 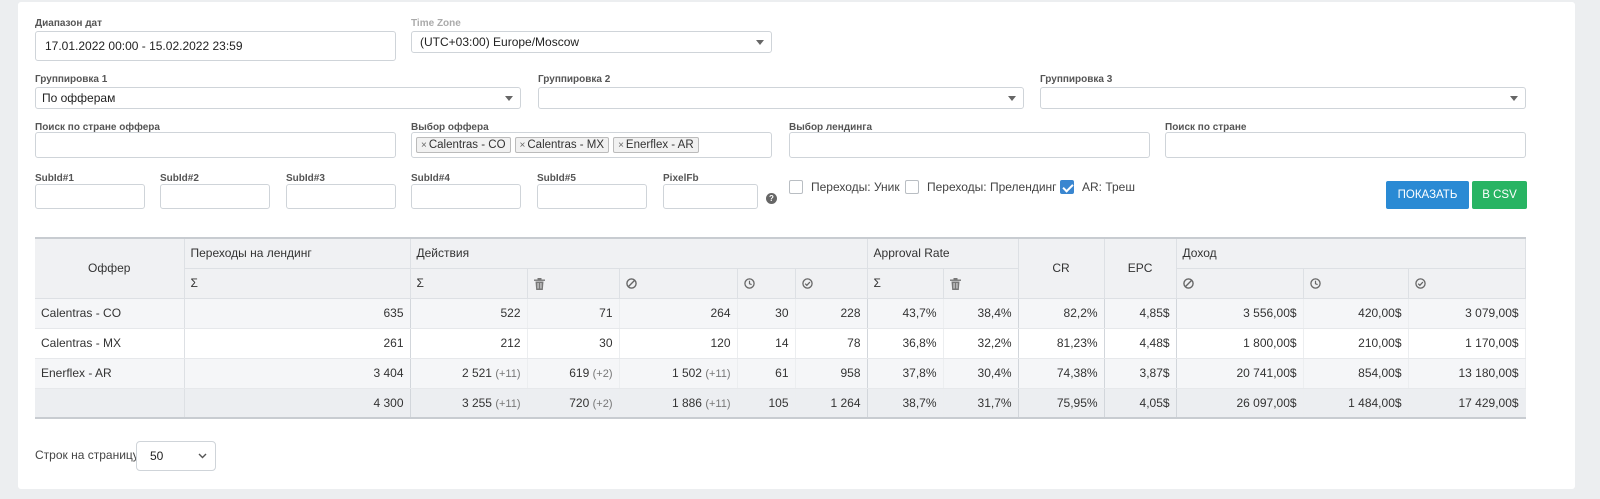 I want to click on time-zone-label: Time Zone, so click(x=436, y=23).